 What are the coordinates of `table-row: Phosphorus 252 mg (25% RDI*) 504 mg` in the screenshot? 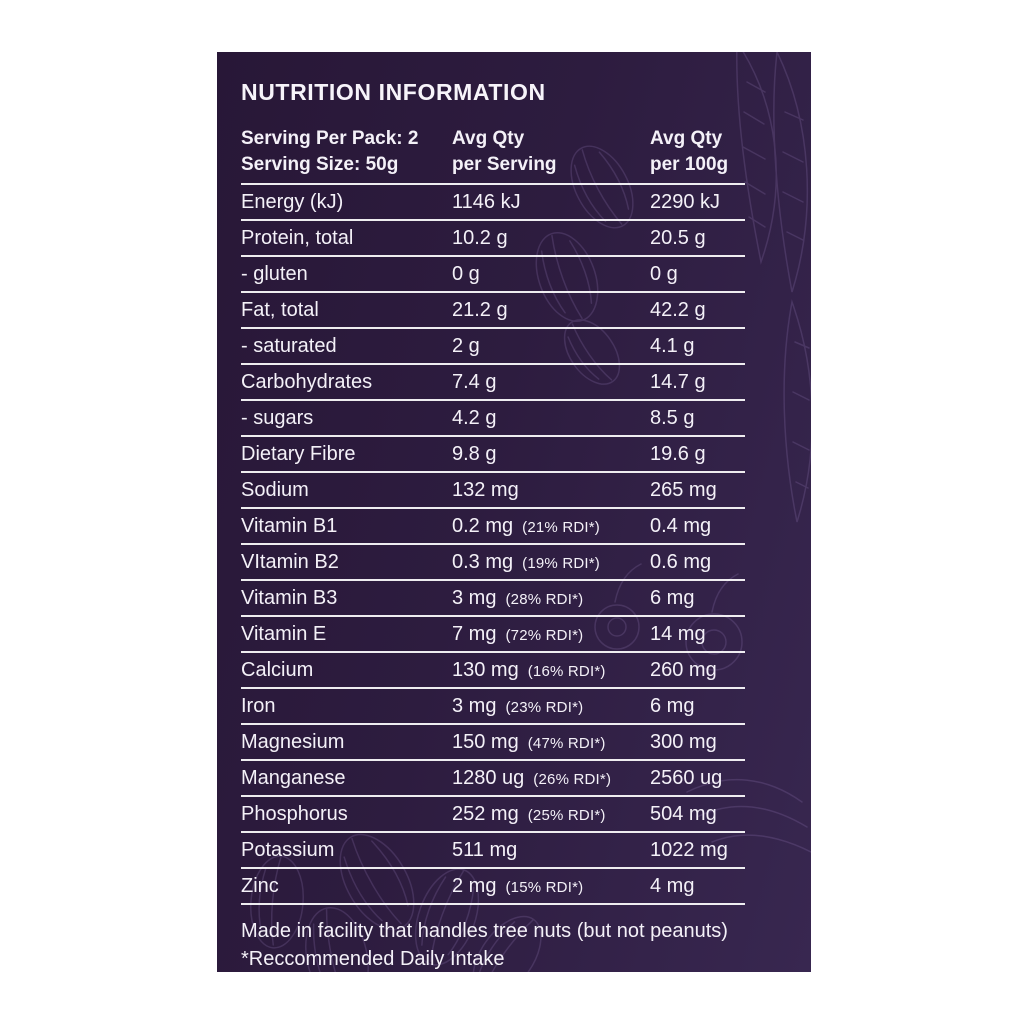 It's located at (493, 815).